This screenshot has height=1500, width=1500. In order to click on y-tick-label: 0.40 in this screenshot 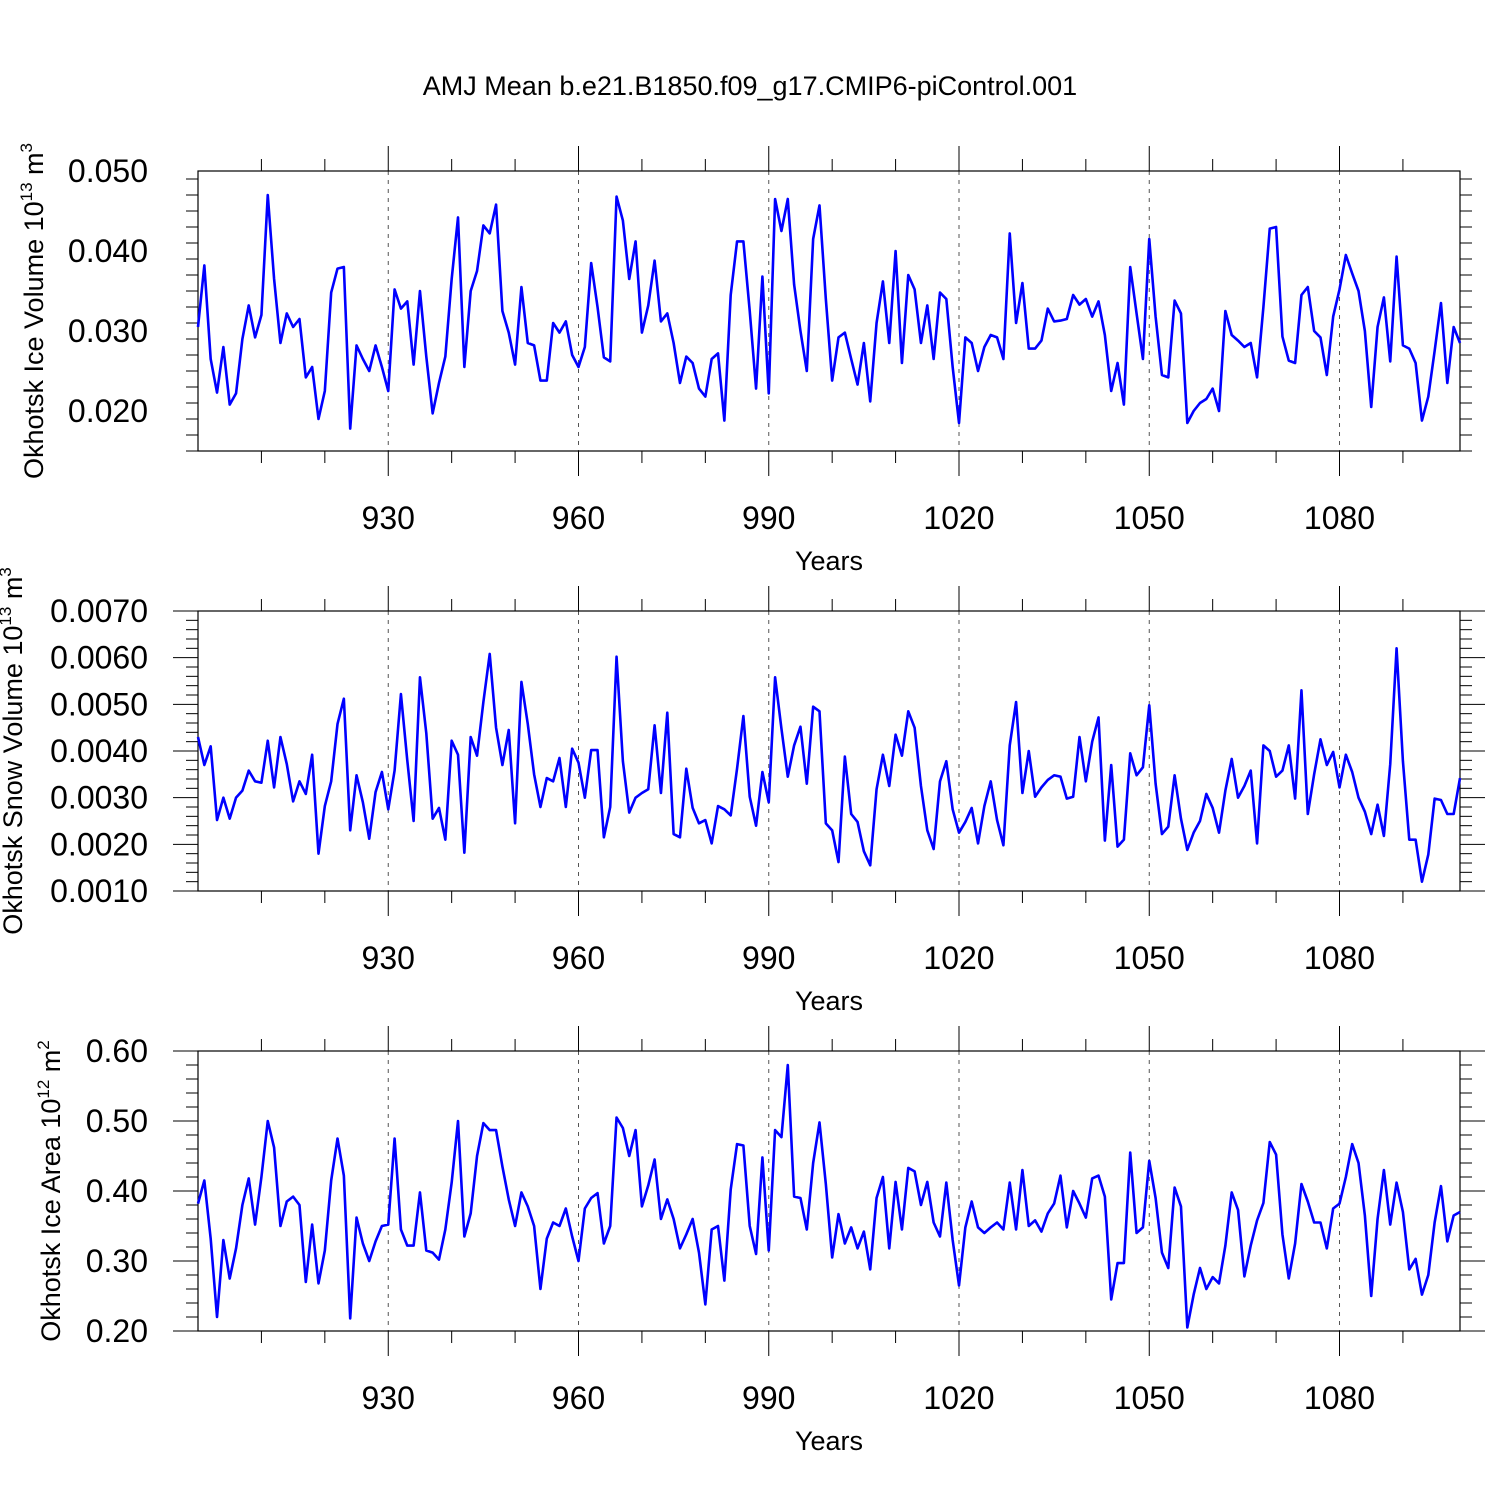, I will do `click(117, 1191)`.